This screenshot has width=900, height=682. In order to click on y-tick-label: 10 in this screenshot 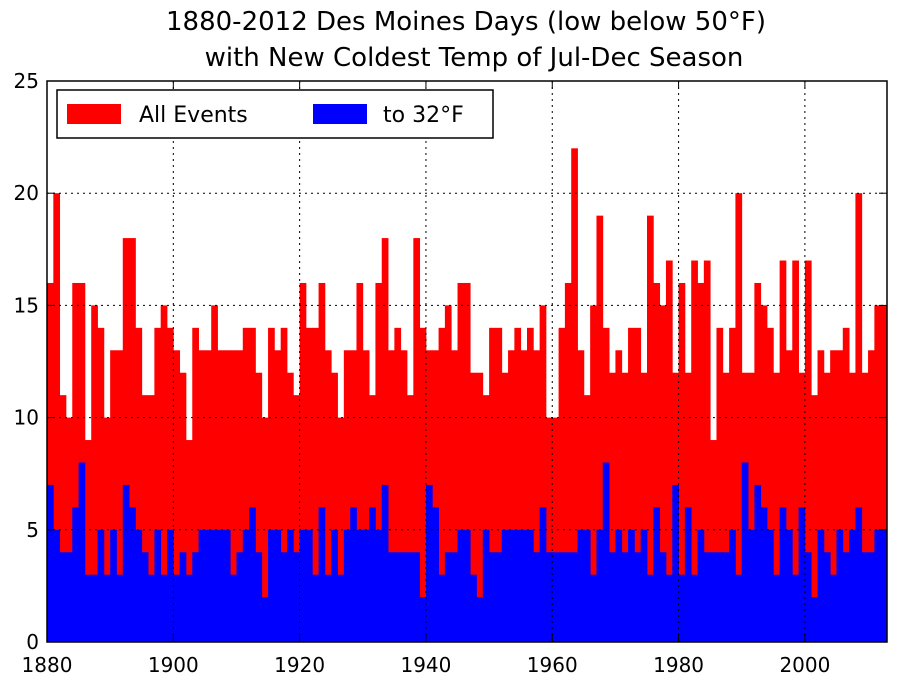, I will do `click(26, 418)`.